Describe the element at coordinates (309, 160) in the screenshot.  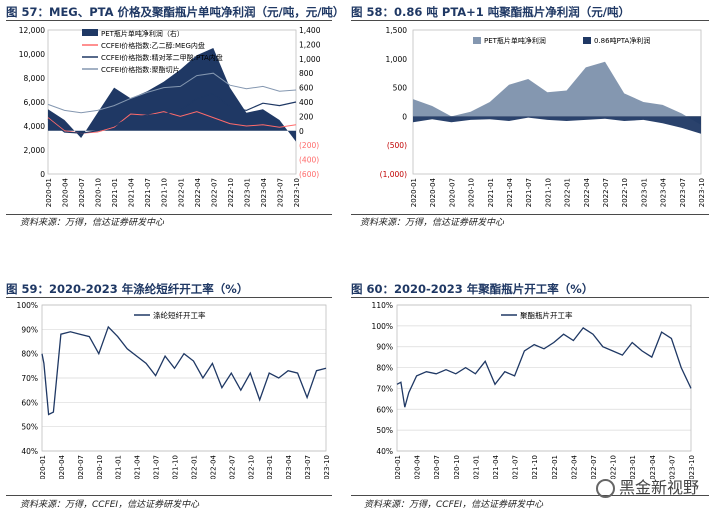
I see `c57-right-y-tick-label: (400)` at that location.